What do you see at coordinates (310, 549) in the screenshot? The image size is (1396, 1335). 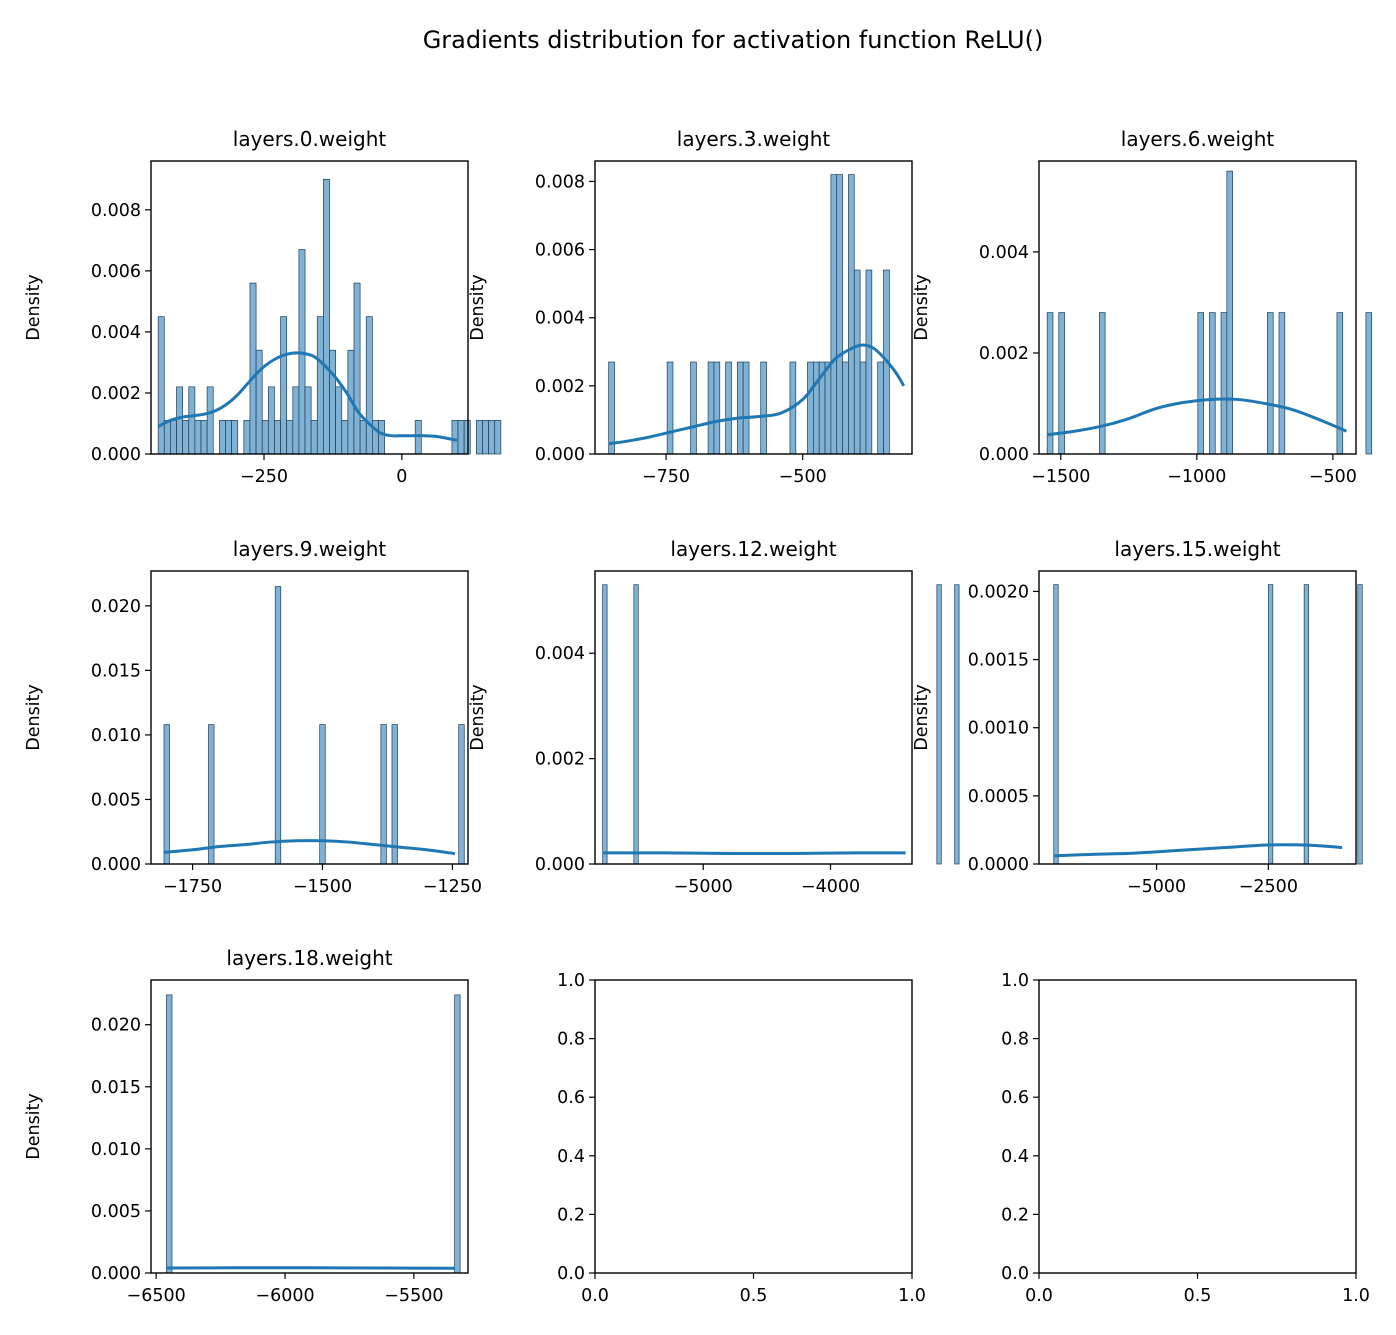 I see `subplot-title: layers.9.weight` at bounding box center [310, 549].